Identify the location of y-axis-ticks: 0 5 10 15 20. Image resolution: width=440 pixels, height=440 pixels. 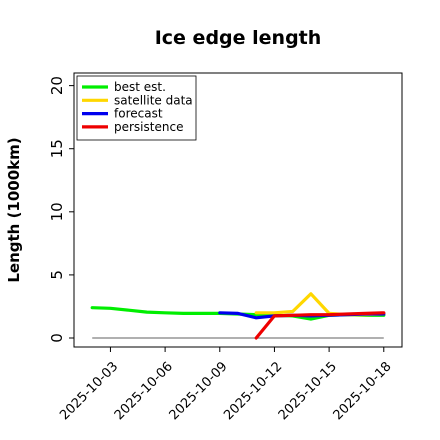
(61, 209).